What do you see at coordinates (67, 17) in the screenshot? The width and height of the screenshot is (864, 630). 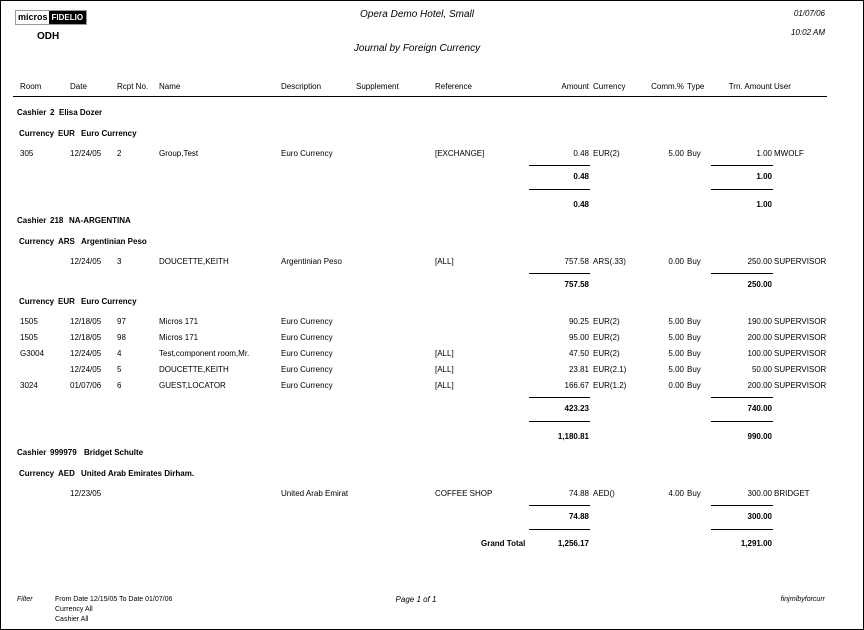 I see `logo-right: FIDELIO` at bounding box center [67, 17].